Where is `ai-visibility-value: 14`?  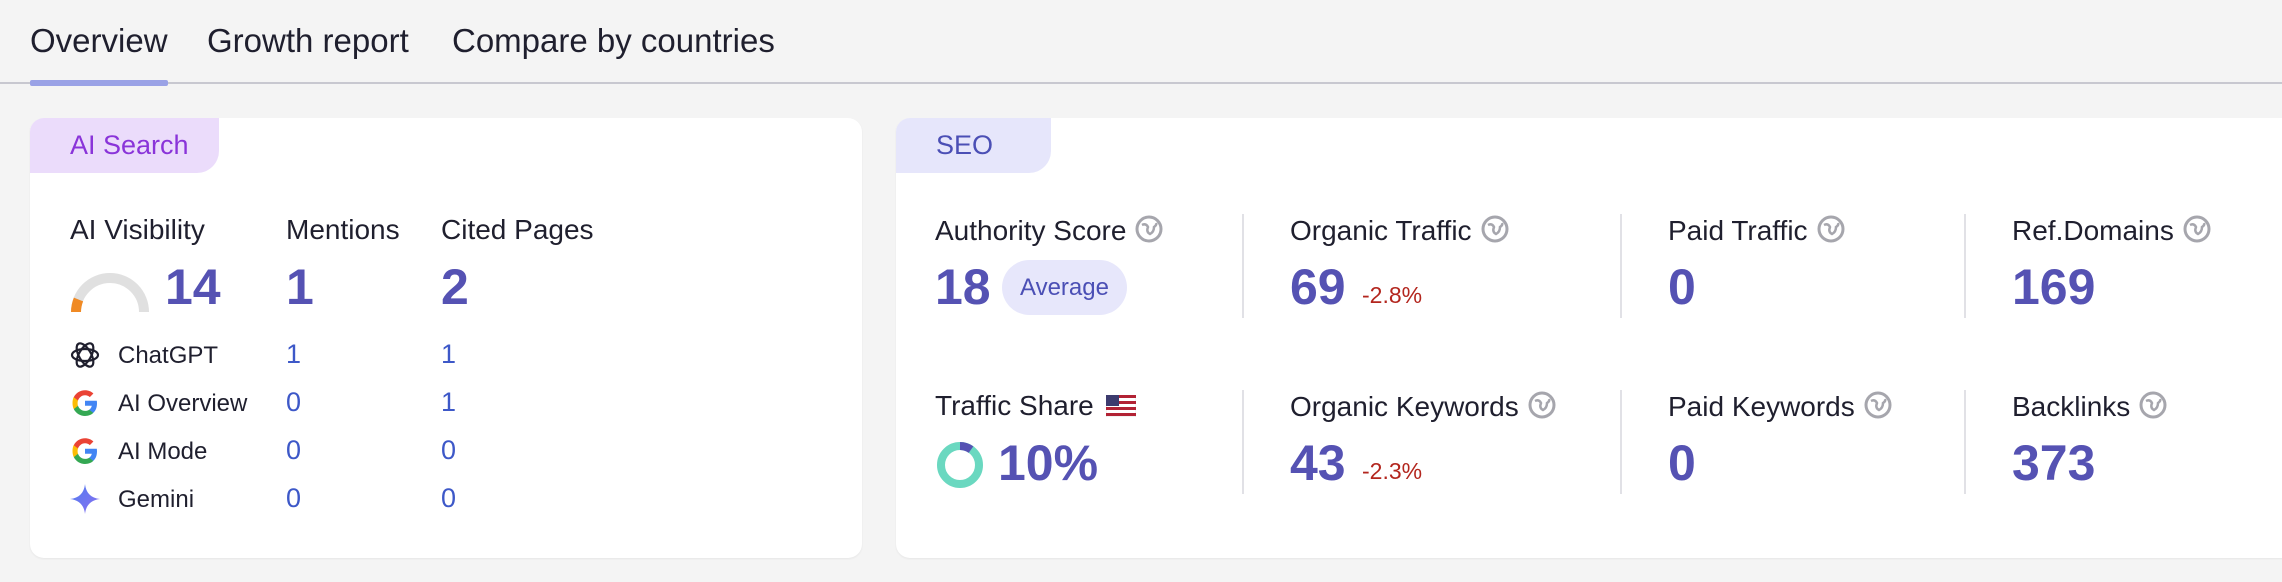 ai-visibility-value: 14 is located at coordinates (193, 287).